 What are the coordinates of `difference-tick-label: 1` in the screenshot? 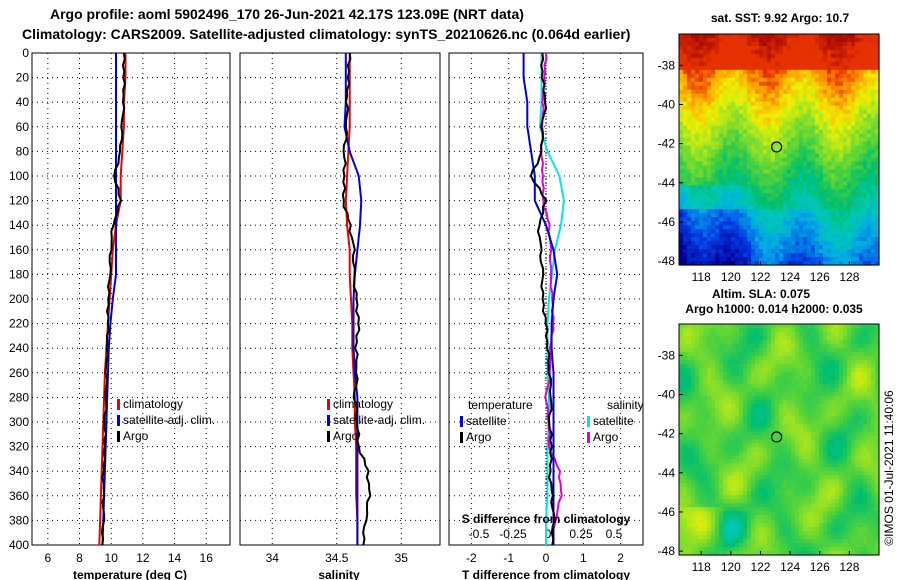 It's located at (583, 558).